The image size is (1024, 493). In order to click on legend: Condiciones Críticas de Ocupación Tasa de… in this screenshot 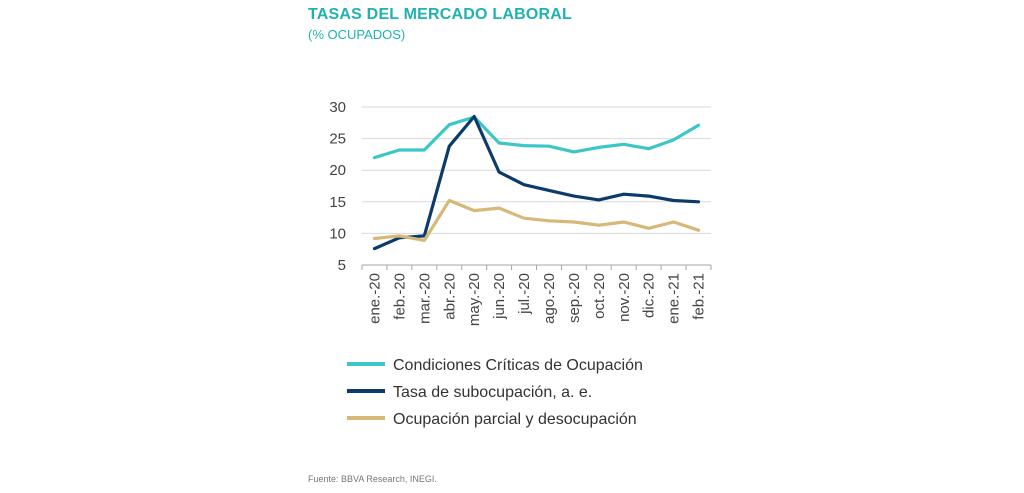, I will do `click(495, 392)`.